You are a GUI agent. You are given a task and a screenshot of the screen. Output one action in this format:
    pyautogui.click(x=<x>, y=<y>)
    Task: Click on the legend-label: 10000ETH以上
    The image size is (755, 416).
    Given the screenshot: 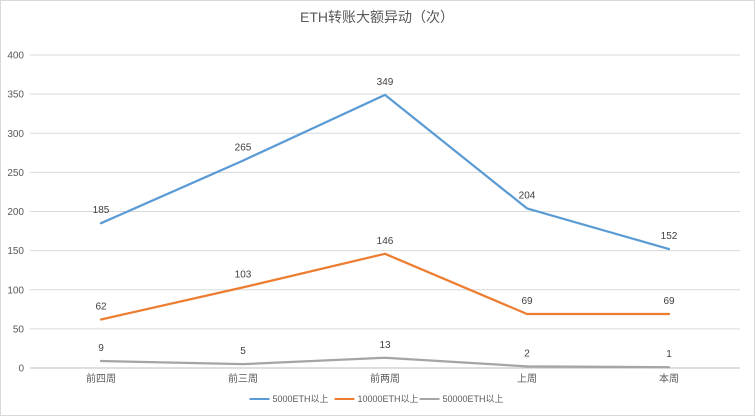 What is the action you would take?
    pyautogui.click(x=388, y=399)
    